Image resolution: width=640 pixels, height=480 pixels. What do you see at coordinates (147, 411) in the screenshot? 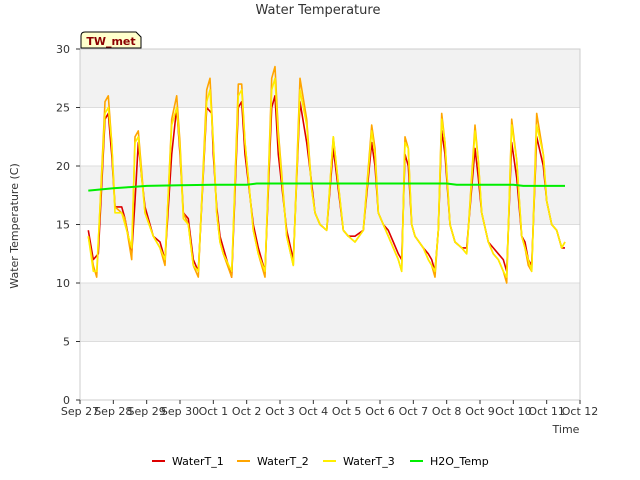
I see `x-tick-label: Sep 29` at bounding box center [147, 411].